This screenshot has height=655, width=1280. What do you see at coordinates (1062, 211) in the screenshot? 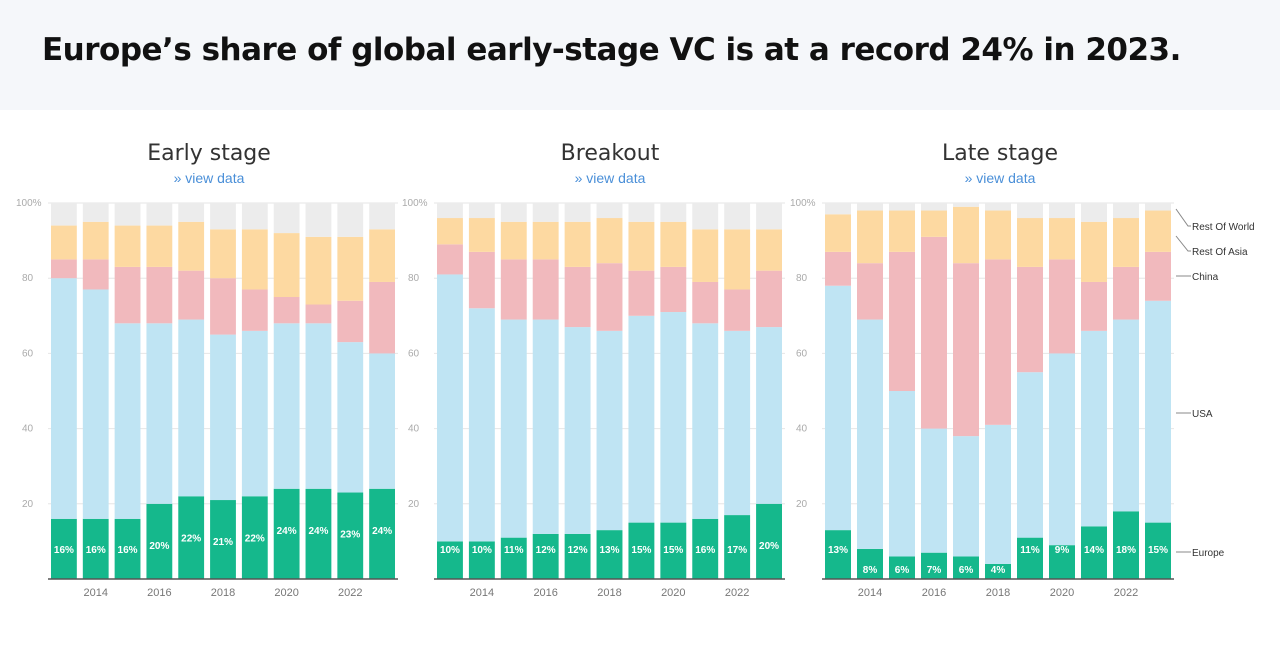
I see `bar-segment-rest-of-world-2020` at bounding box center [1062, 211].